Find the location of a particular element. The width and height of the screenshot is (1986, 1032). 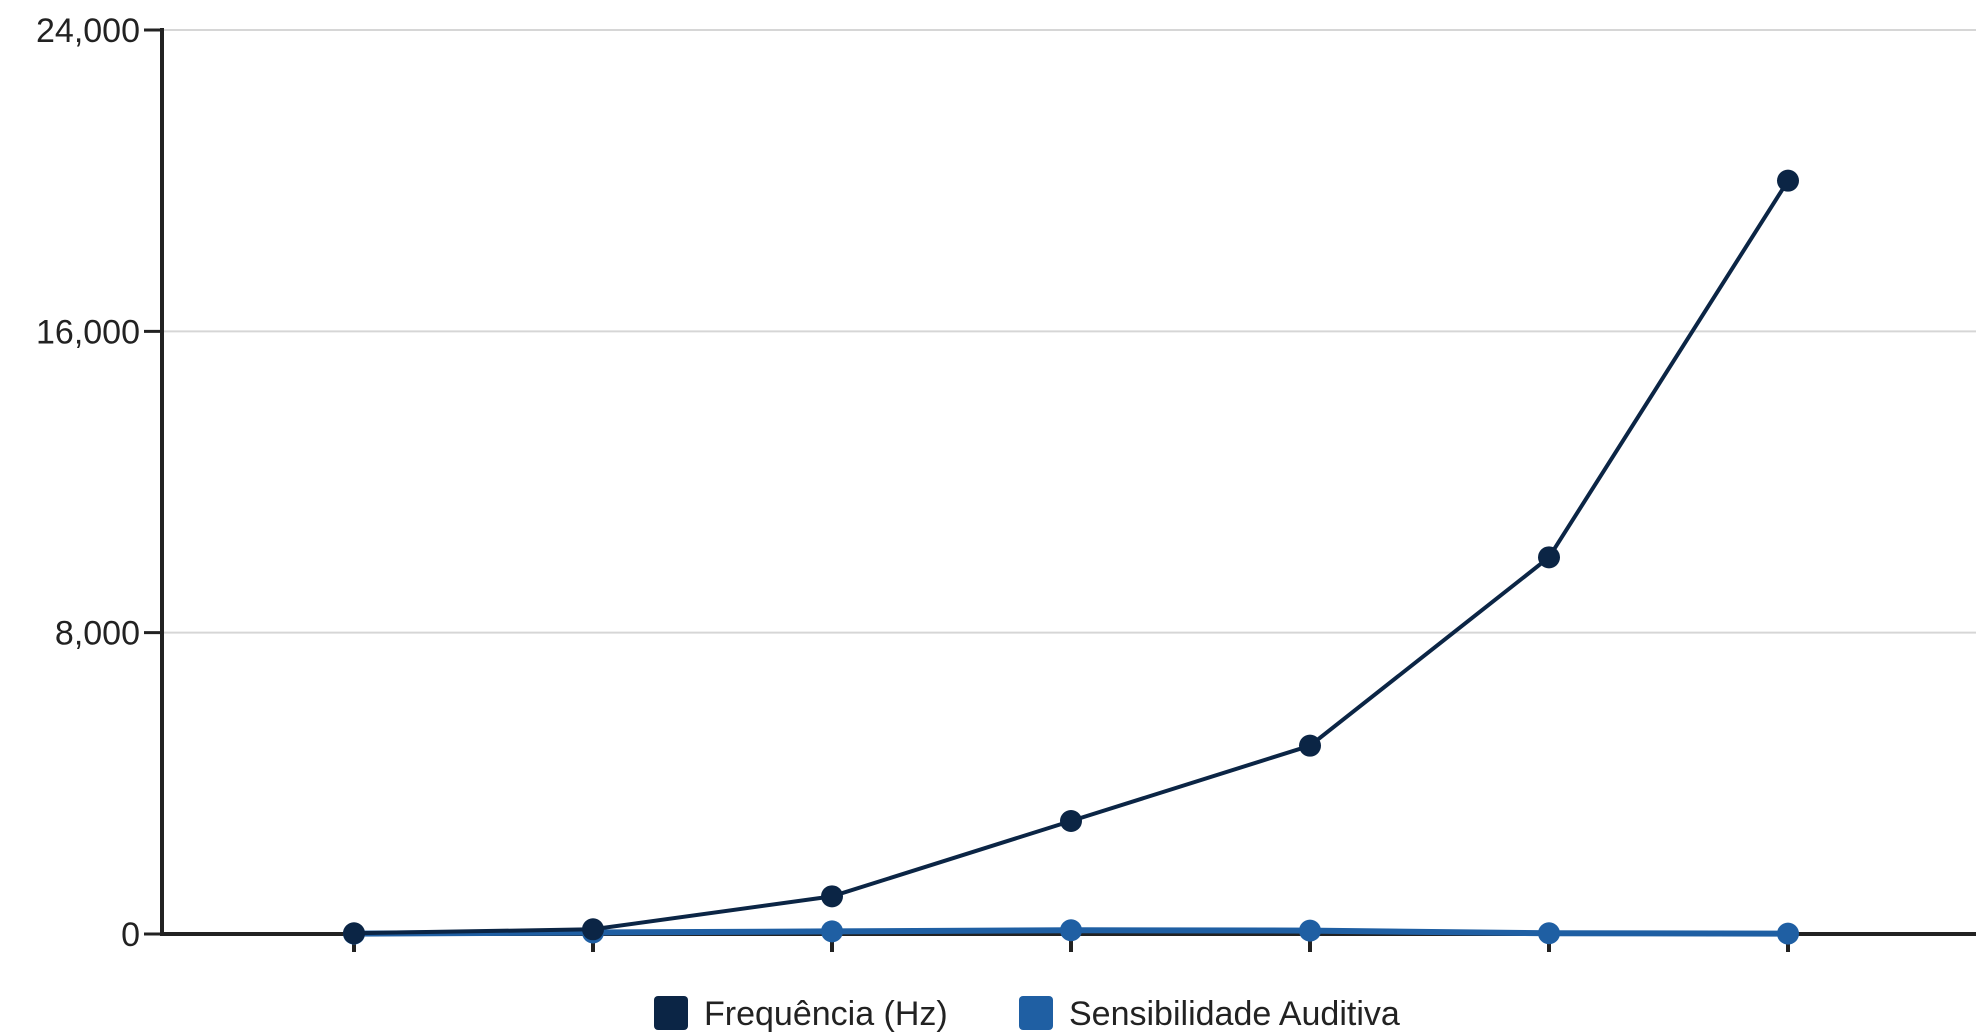

legend-label: Sensibilidade Auditiva is located at coordinates (1234, 1013).